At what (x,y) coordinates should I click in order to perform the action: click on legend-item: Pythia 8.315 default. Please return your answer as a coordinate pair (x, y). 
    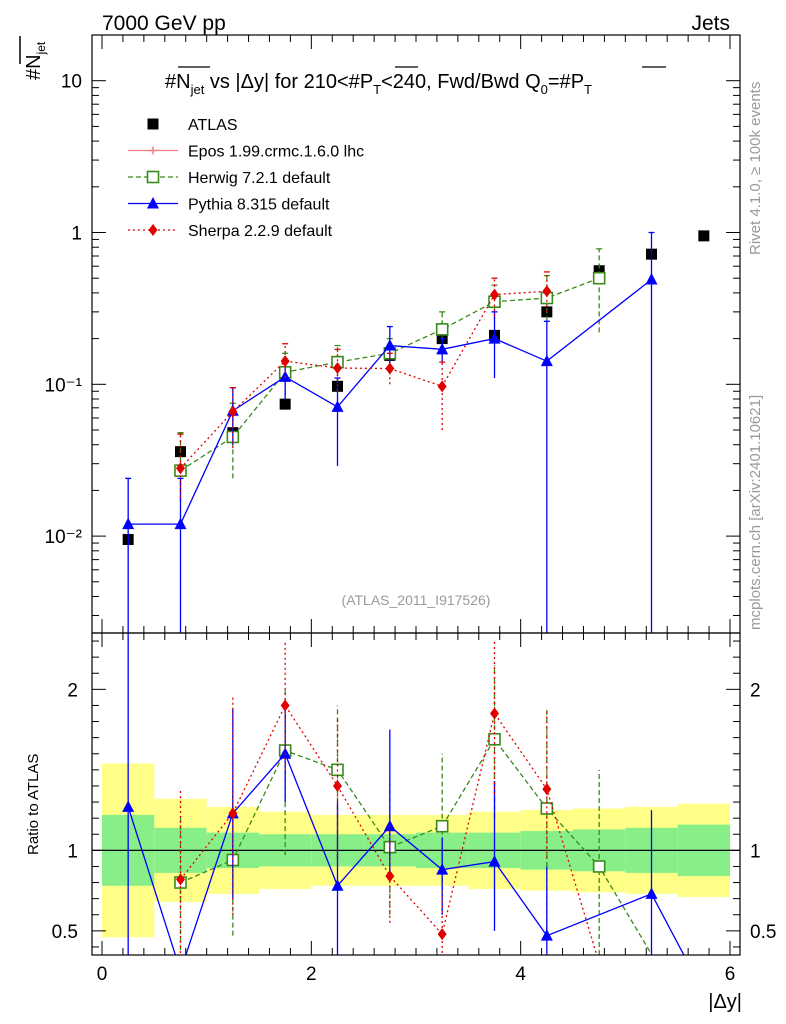
    Looking at the image, I should click on (229, 205).